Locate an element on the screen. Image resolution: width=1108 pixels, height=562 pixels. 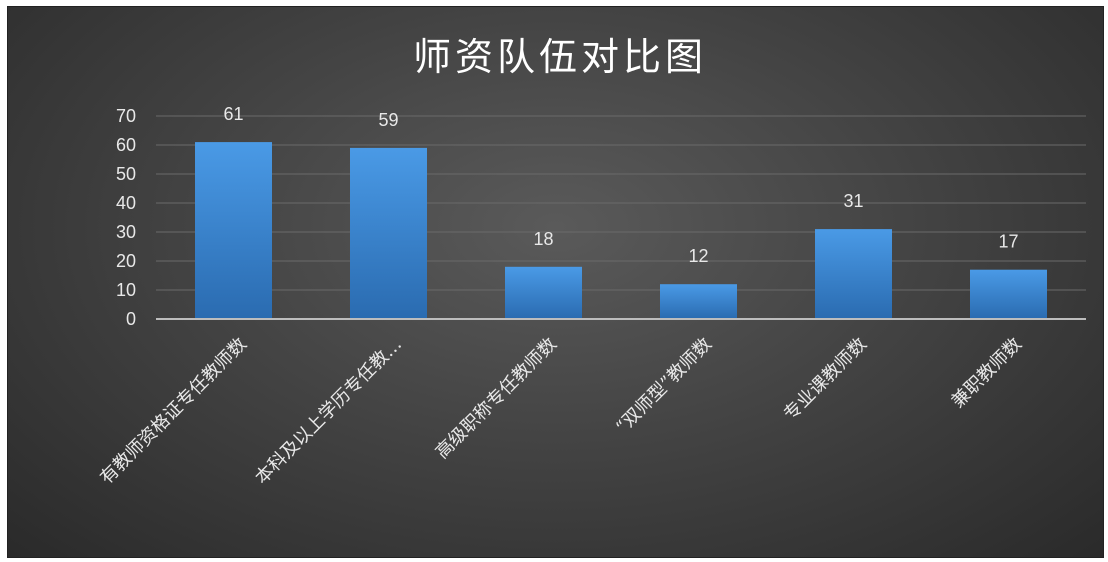
category-label: “双师型”教师数 is located at coordinates (664, 386).